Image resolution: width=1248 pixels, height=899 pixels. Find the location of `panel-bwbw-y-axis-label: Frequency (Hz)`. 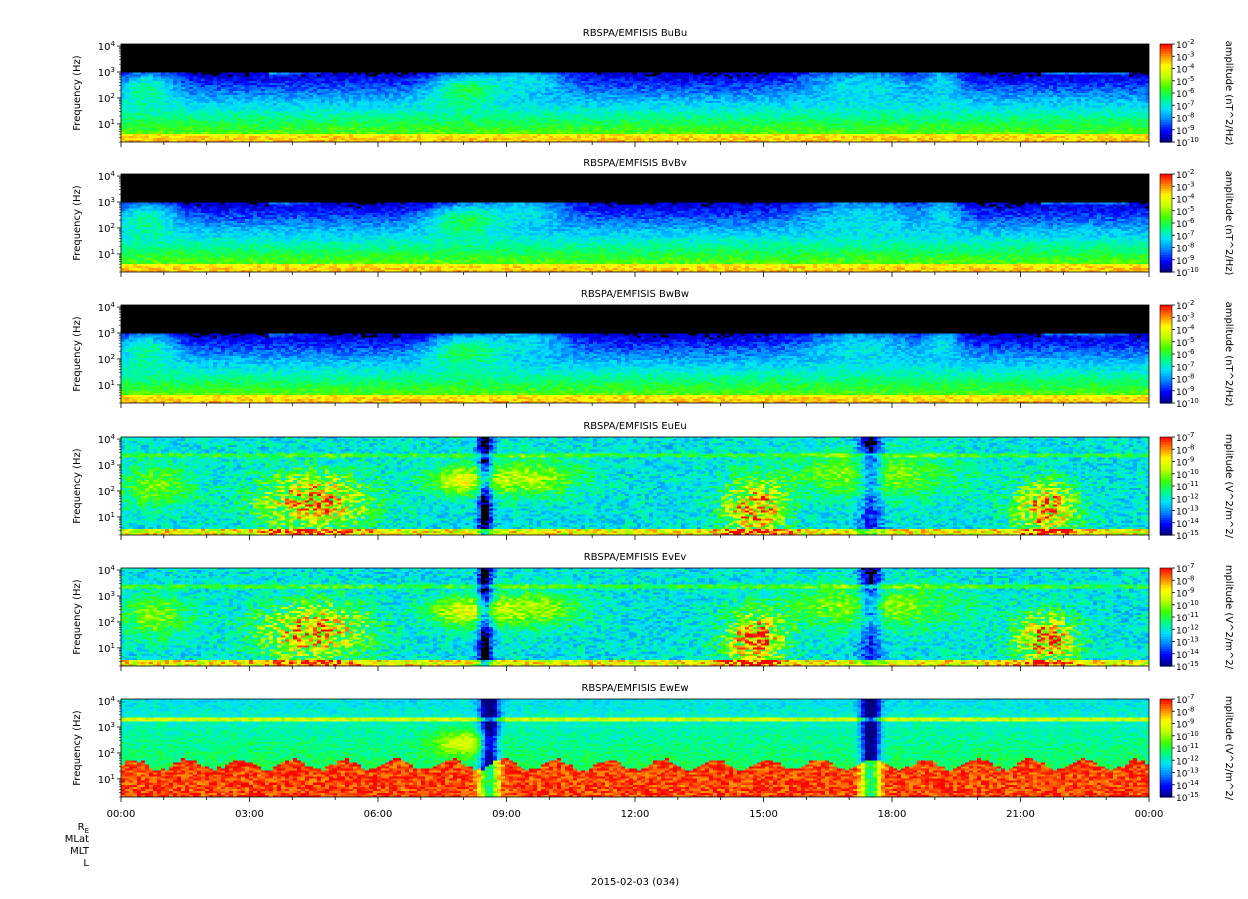

panel-bwbw-y-axis-label: Frequency (Hz) is located at coordinates (77, 354).